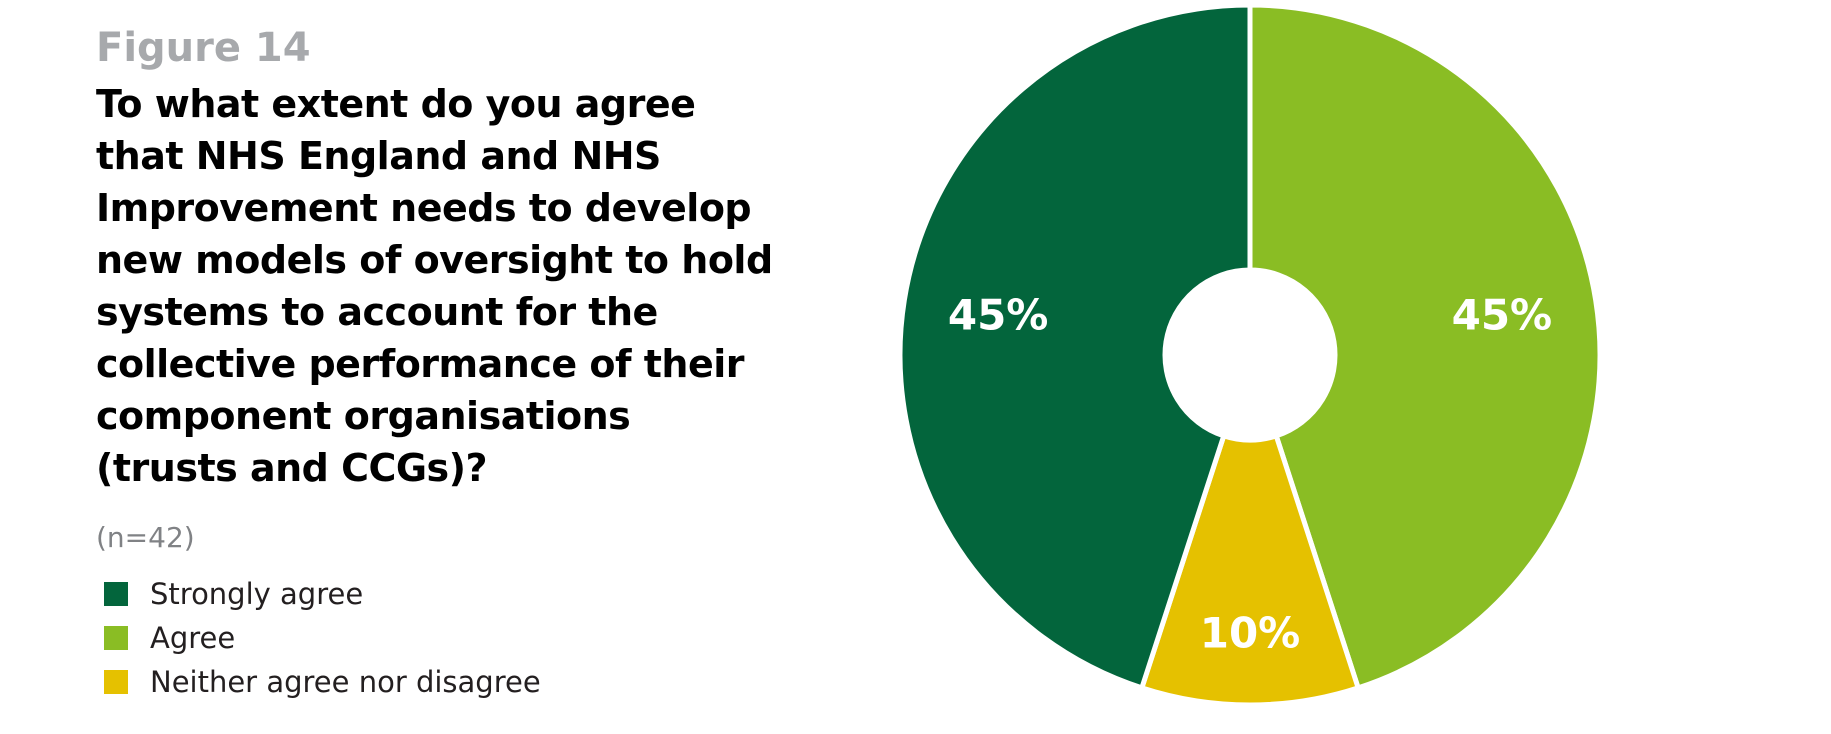 This screenshot has height=734, width=1831. Describe the element at coordinates (345, 682) in the screenshot. I see `legend-label-neither: Neither agree nor disagree` at that location.